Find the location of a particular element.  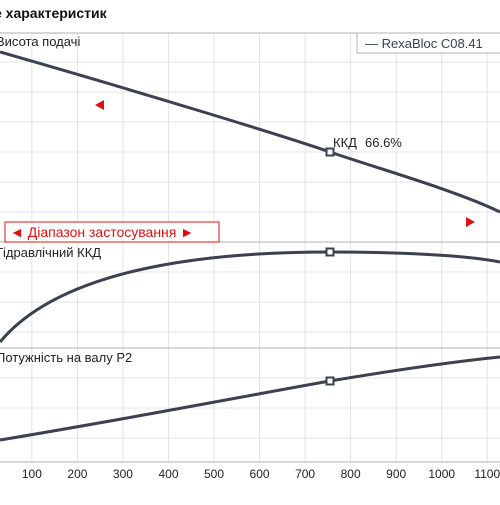

x-tick-label: 300 is located at coordinates (123, 474).